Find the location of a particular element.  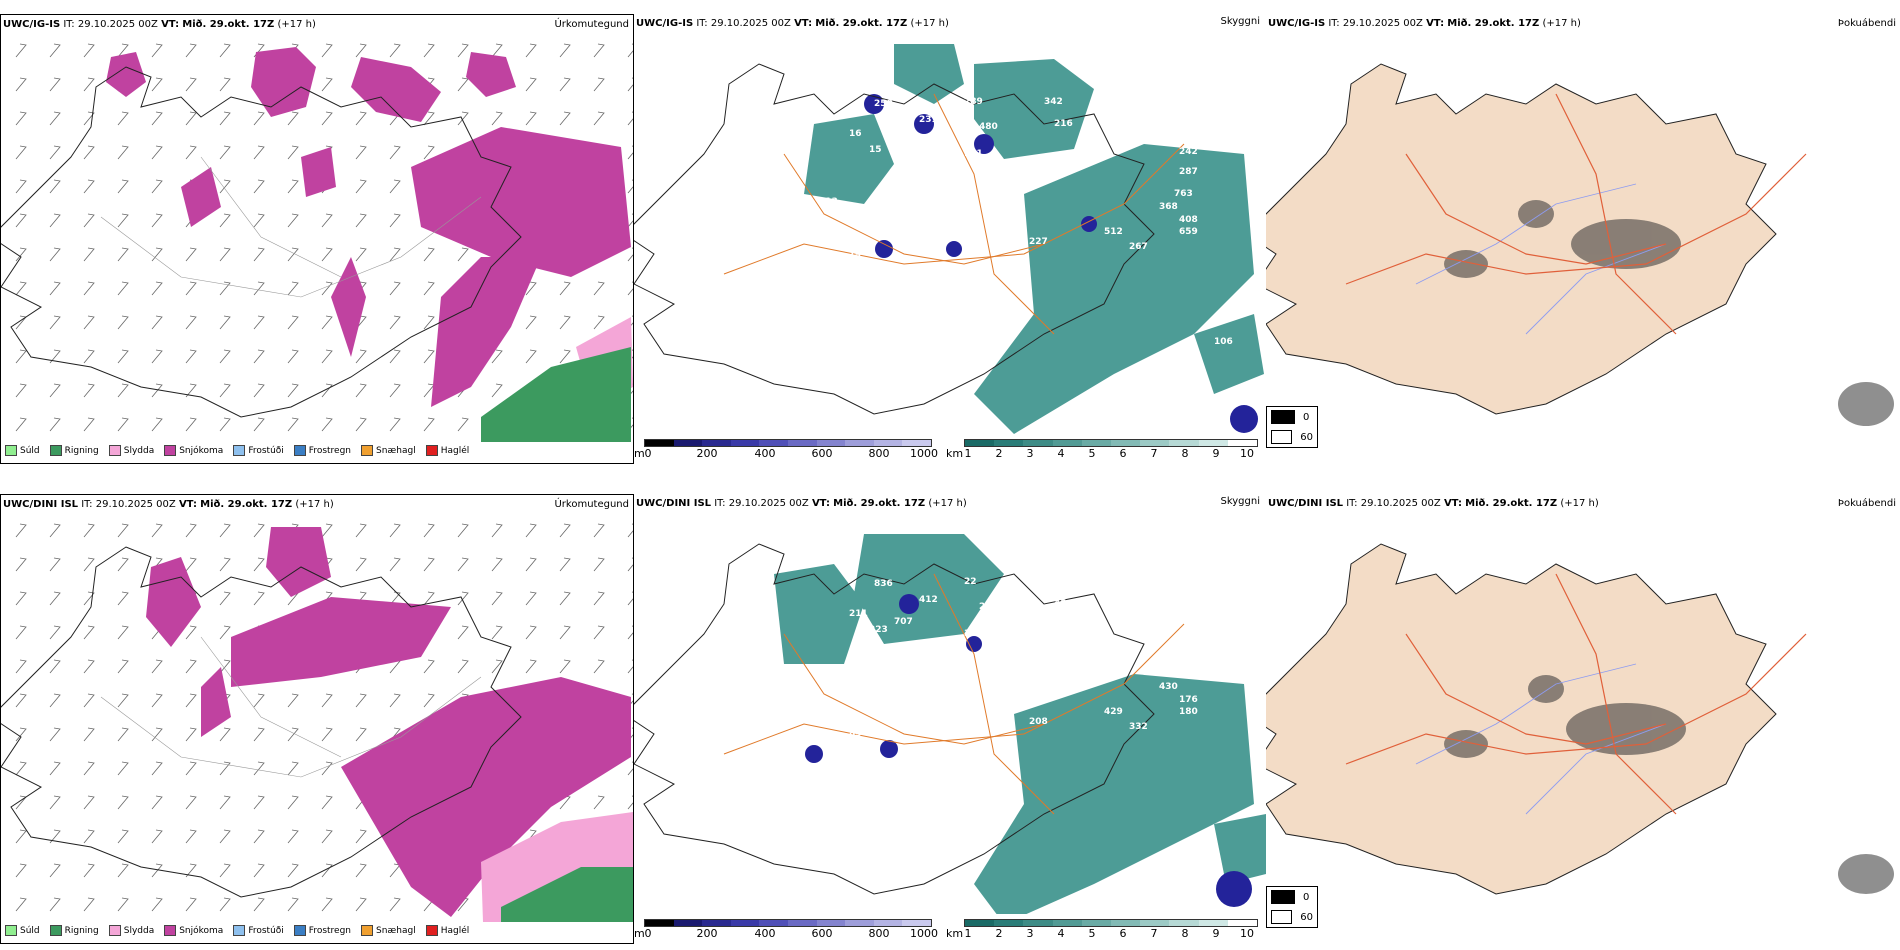

cloud-base-label: 16 is located at coordinates (855, 134).